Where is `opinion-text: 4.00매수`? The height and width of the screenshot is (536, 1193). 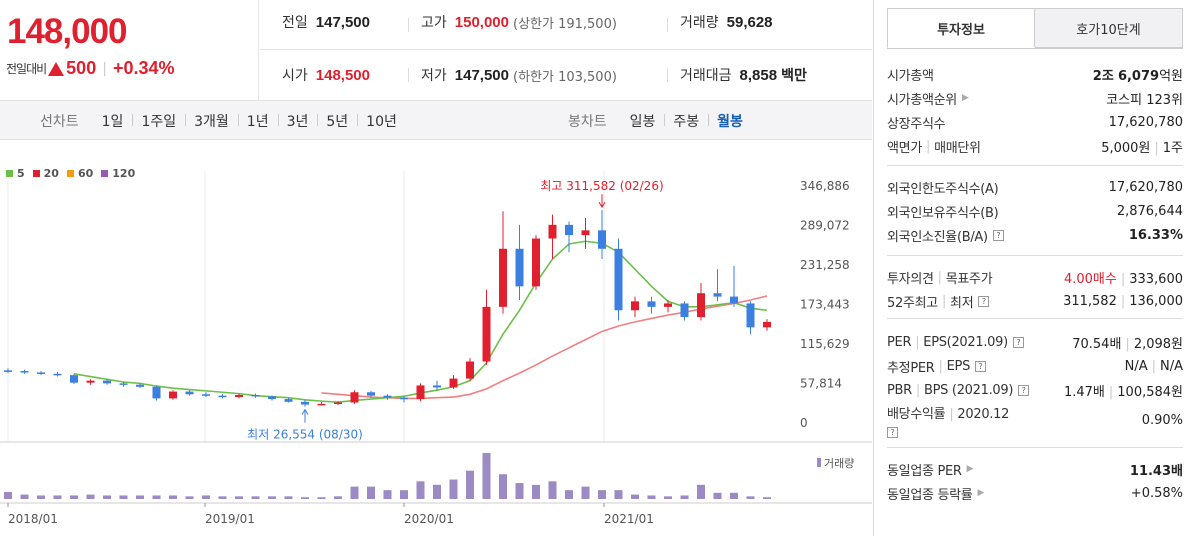
opinion-text: 4.00매수 is located at coordinates (1090, 279).